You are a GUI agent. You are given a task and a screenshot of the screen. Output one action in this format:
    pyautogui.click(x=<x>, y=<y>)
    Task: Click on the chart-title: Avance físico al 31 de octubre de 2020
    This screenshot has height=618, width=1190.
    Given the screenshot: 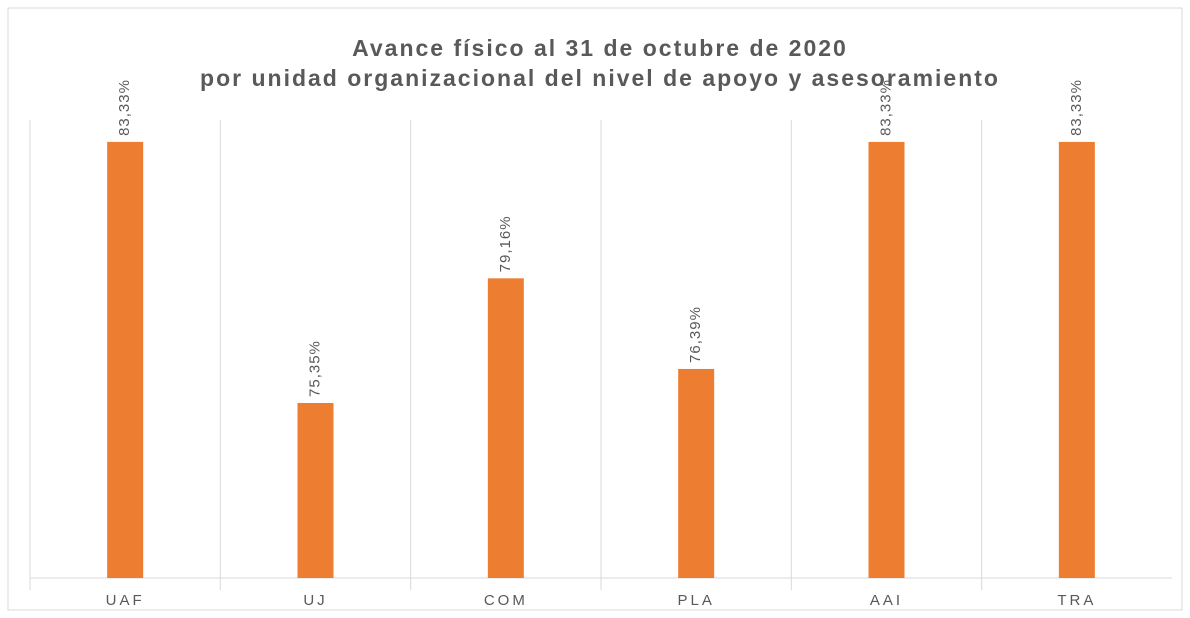 What is the action you would take?
    pyautogui.click(x=600, y=48)
    